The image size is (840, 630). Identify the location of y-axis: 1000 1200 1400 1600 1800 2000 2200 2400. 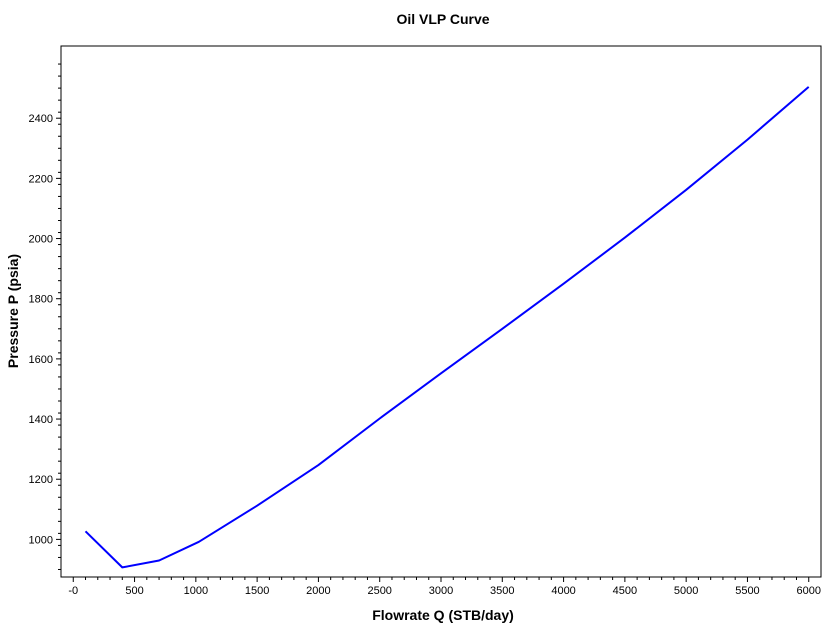
(45, 316).